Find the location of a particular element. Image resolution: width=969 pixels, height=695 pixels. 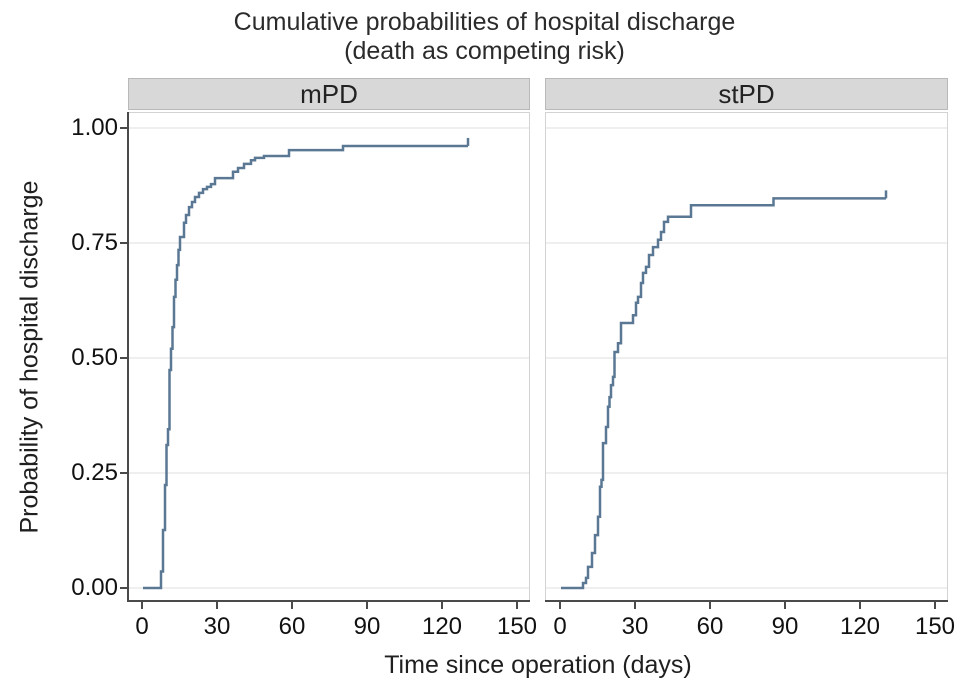

y-tick-label: 0.25 is located at coordinates (94, 472).